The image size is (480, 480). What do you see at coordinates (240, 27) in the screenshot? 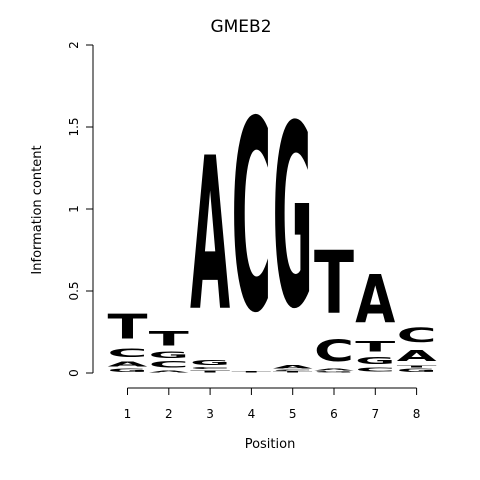
I see `chart-title: GMEB2` at bounding box center [240, 27].